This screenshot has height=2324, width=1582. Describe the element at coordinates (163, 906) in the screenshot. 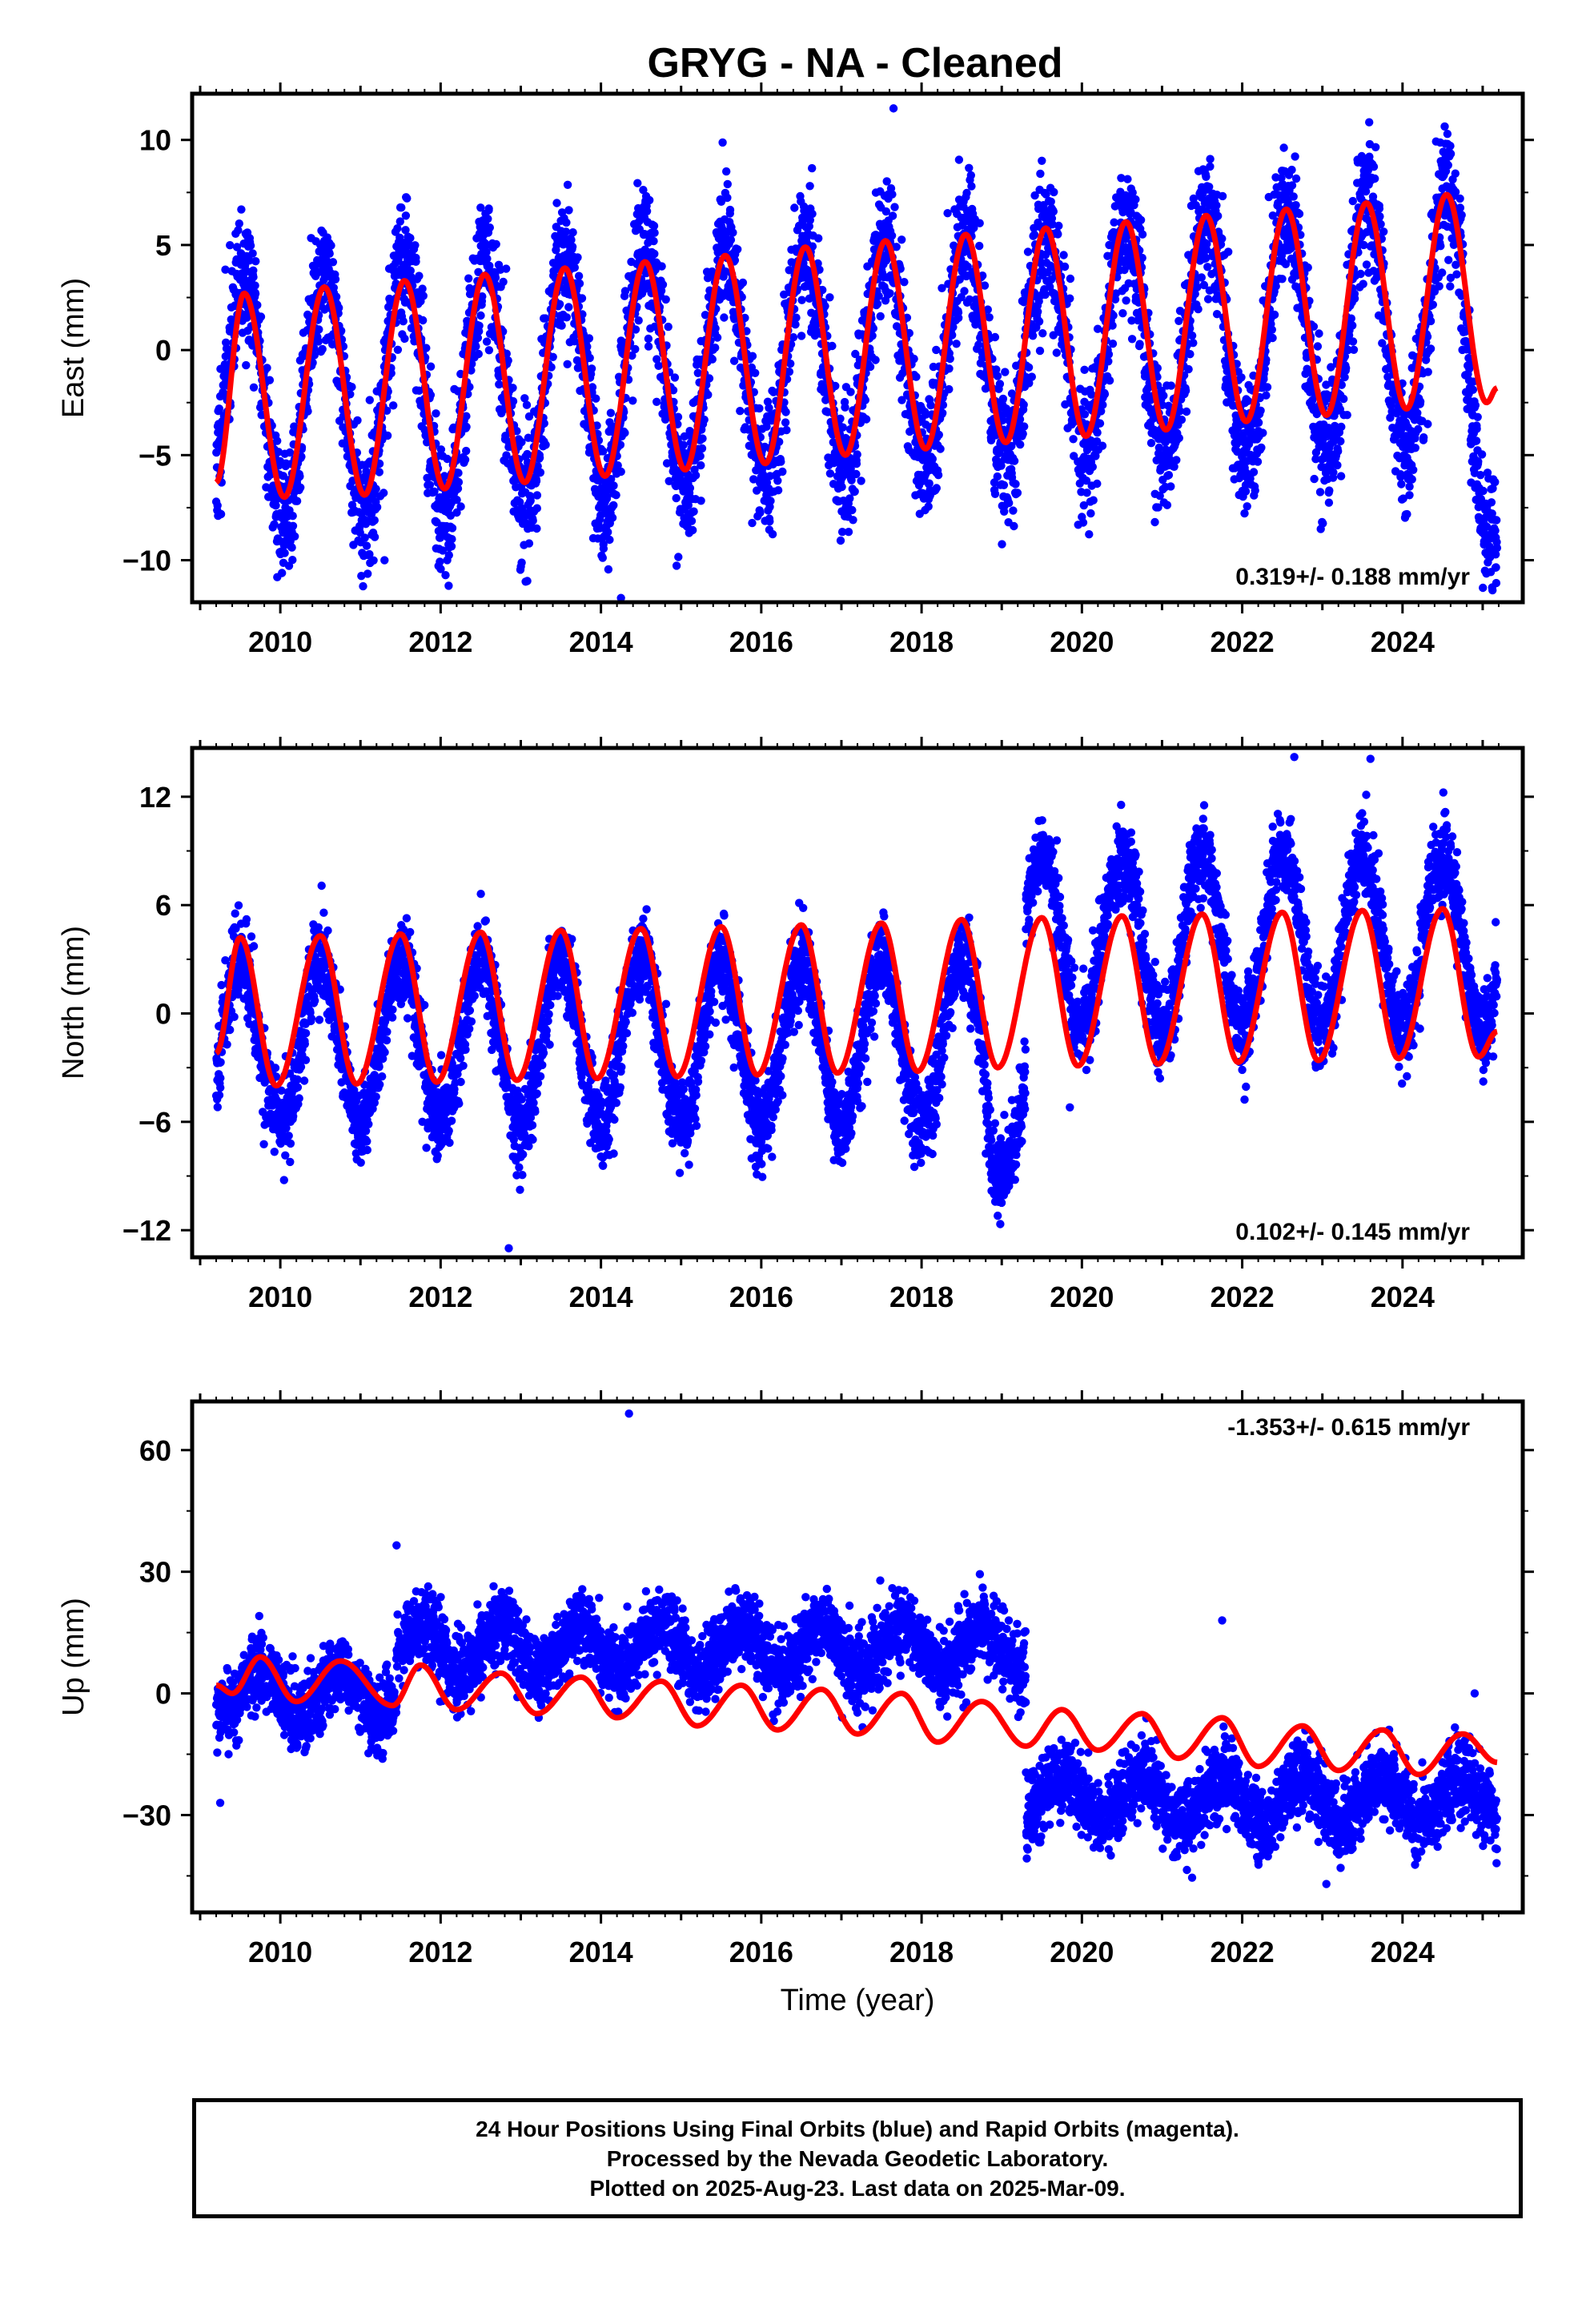

I see `y-tick-label: 6` at that location.